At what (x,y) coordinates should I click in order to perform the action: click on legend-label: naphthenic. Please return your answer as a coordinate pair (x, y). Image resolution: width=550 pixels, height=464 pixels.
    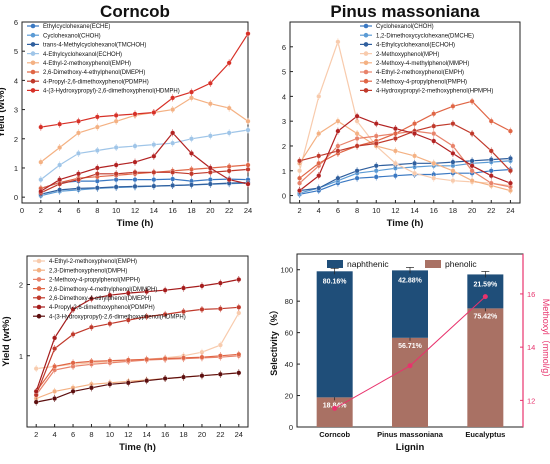
    Looking at the image, I should click on (368, 264).